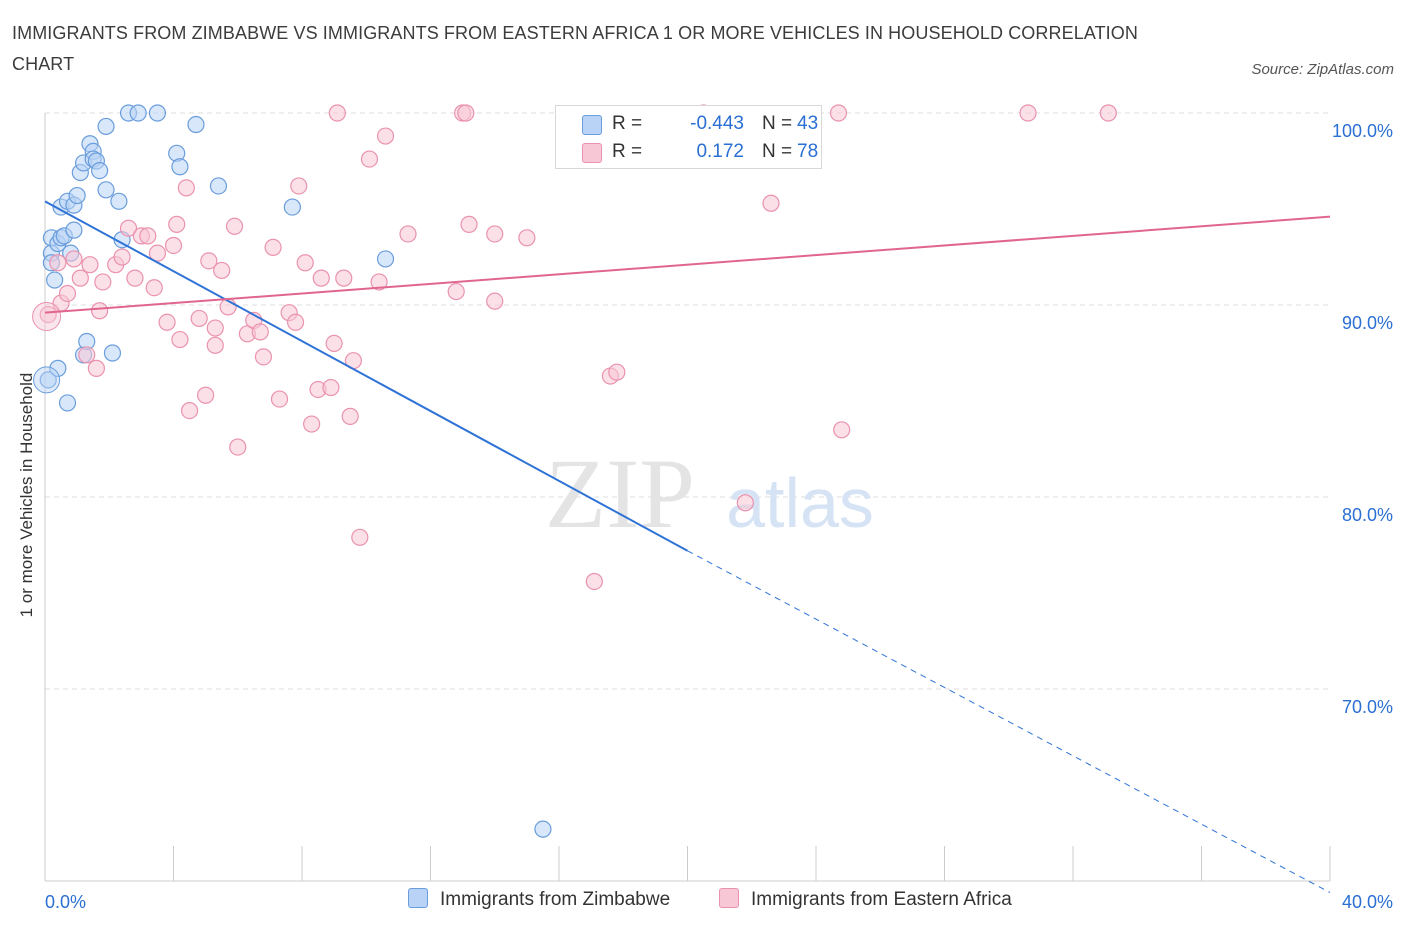 This screenshot has width=1406, height=930. I want to click on legend-n-value: 43, so click(808, 123).